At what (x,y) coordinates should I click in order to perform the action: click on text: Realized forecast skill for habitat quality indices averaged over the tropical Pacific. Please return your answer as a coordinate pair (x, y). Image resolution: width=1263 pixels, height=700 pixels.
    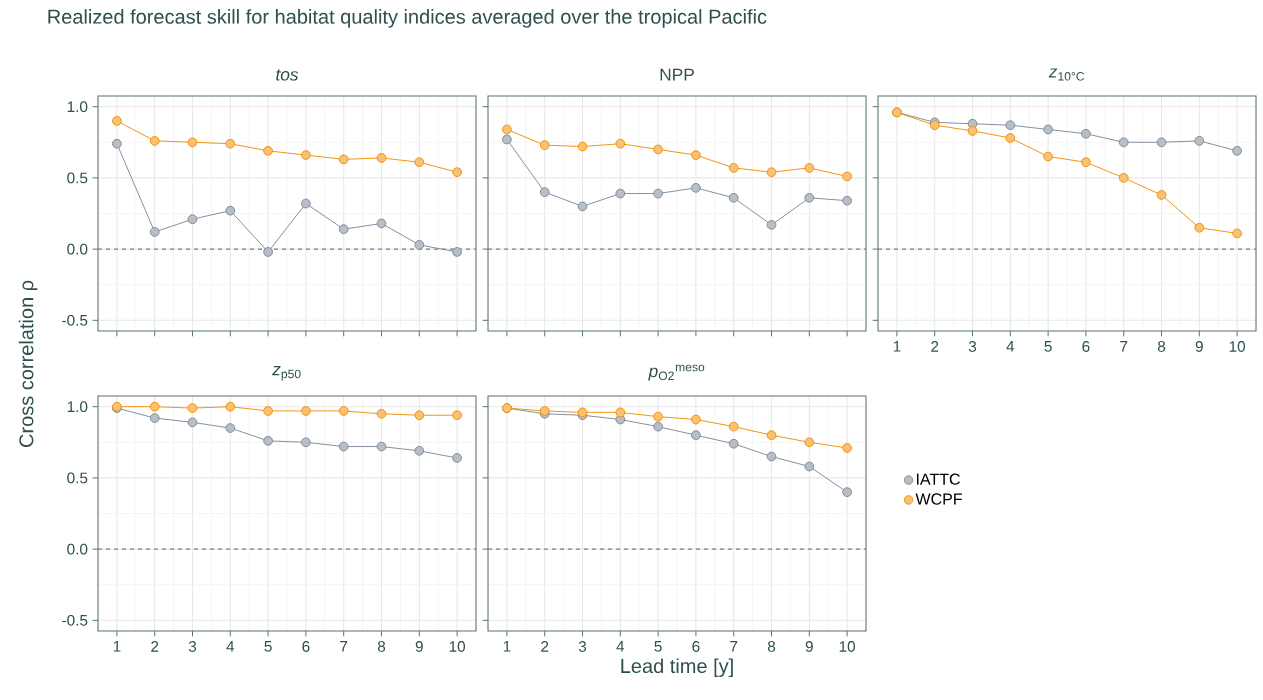
    Looking at the image, I should click on (407, 18).